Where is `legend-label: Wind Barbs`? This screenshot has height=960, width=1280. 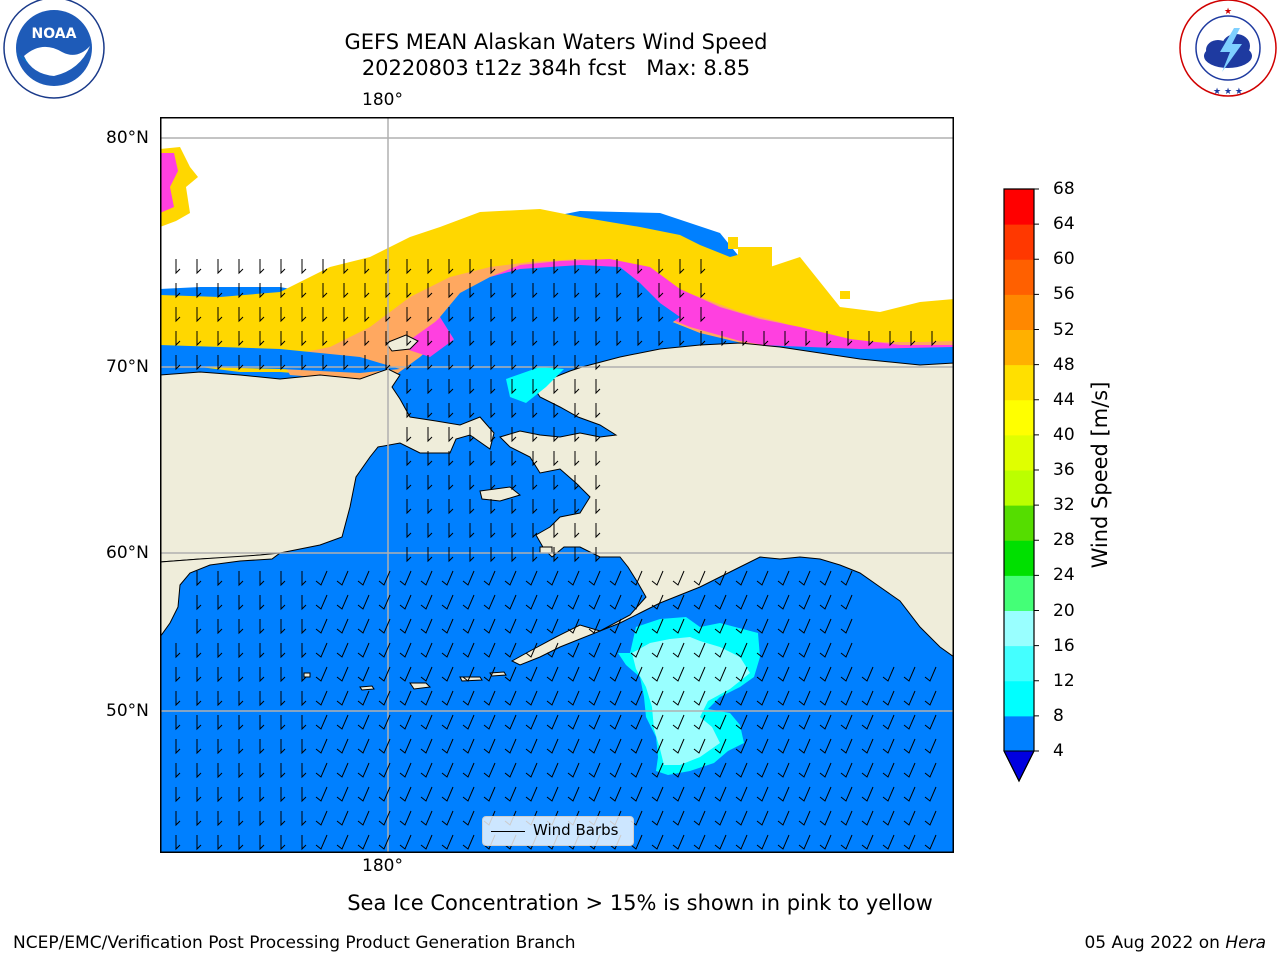 legend-label: Wind Barbs is located at coordinates (576, 830).